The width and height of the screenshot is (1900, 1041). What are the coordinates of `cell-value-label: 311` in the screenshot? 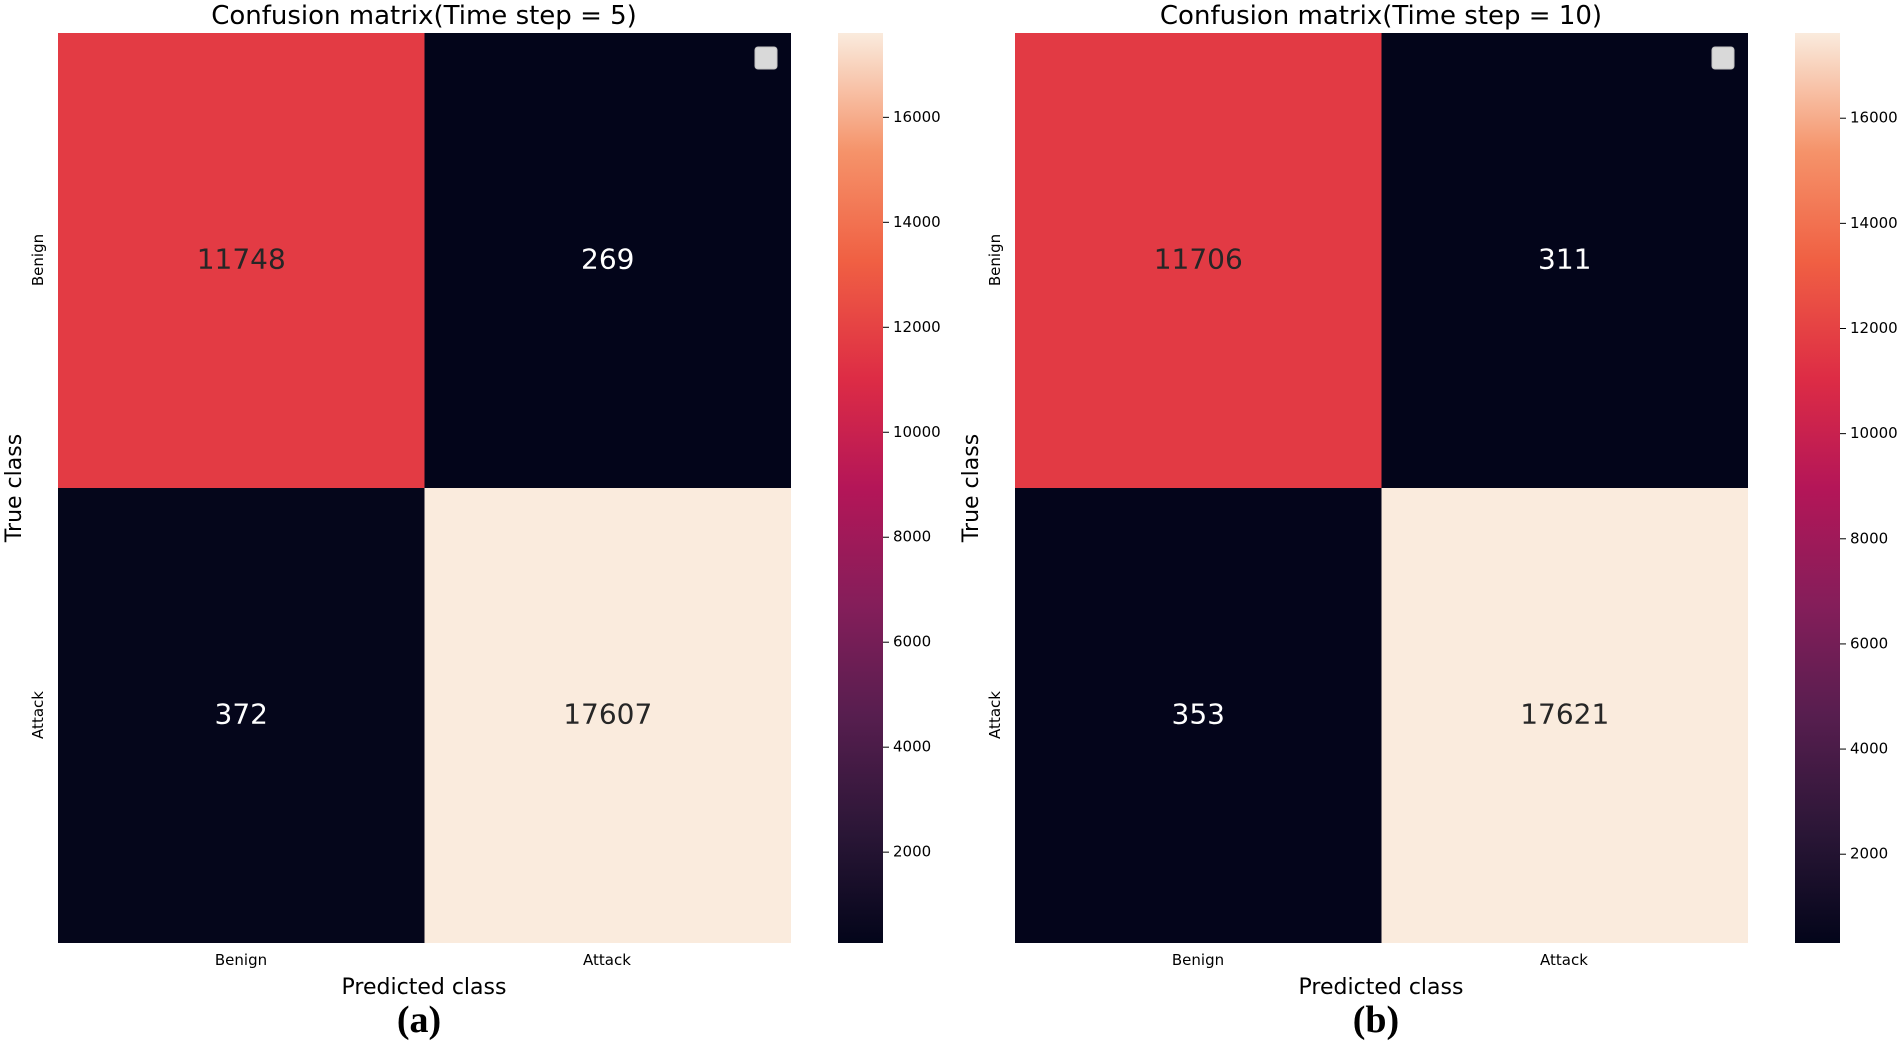 It's located at (1564, 259).